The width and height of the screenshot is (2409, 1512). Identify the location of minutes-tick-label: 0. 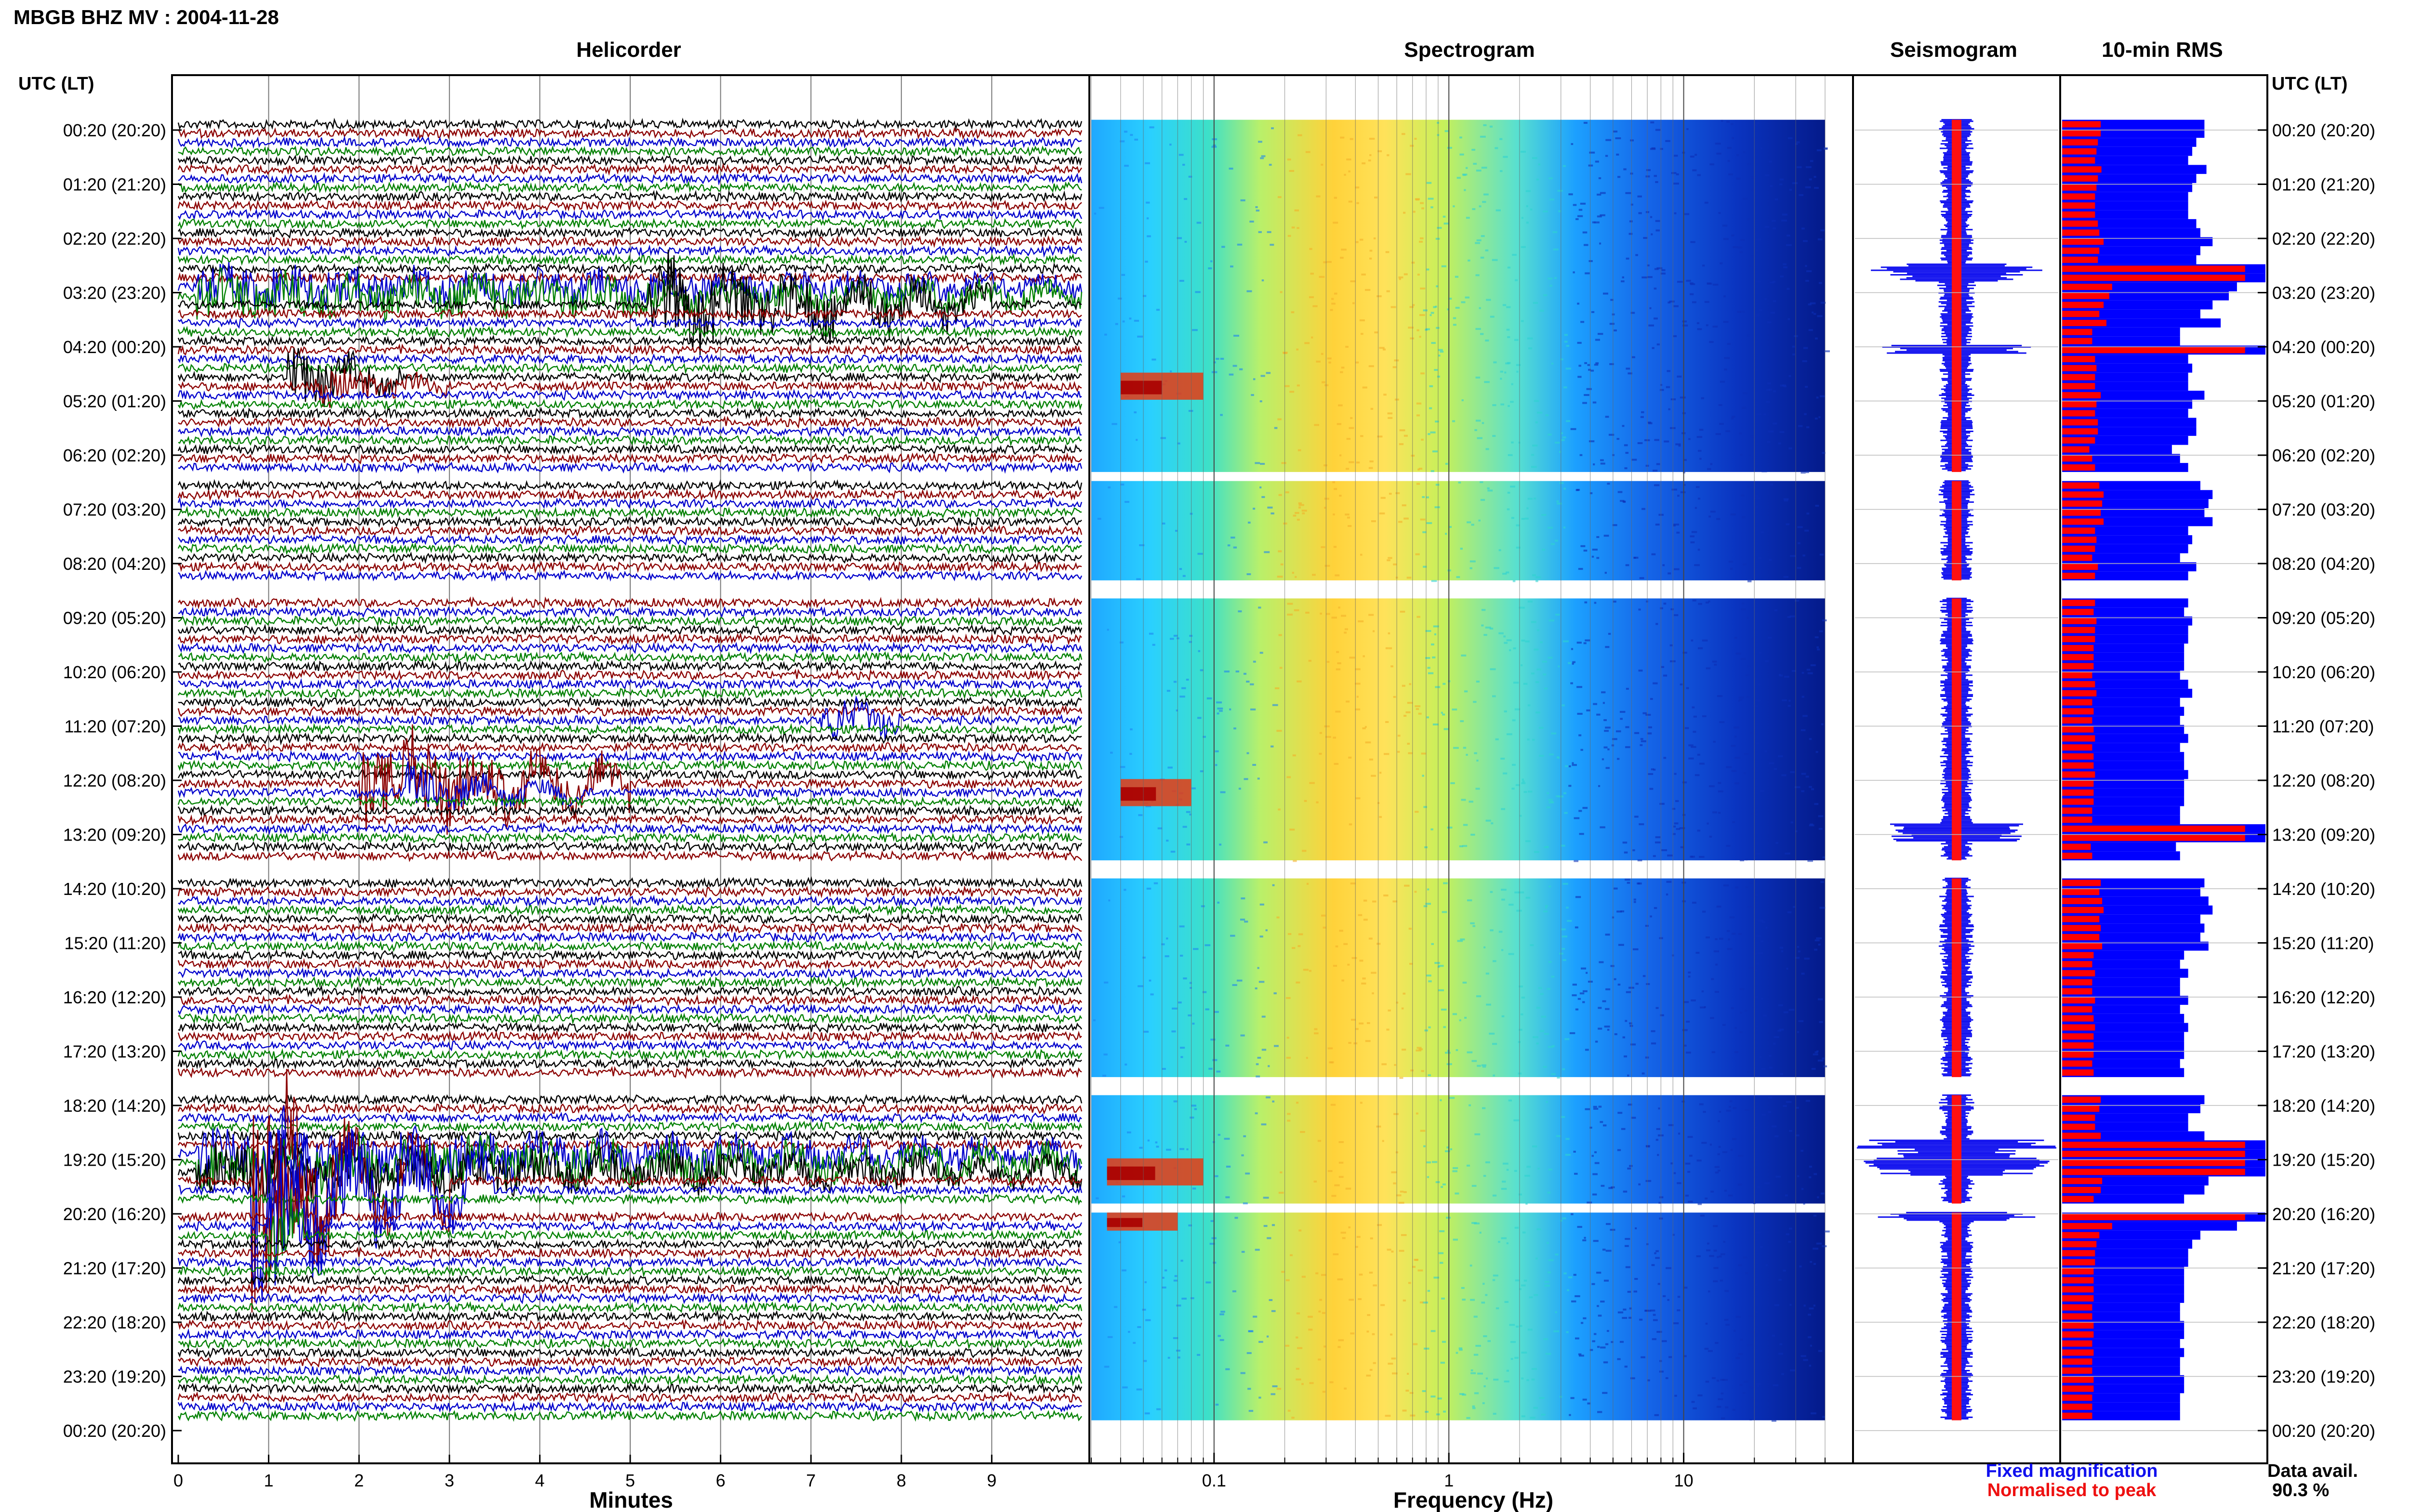
(178, 1480).